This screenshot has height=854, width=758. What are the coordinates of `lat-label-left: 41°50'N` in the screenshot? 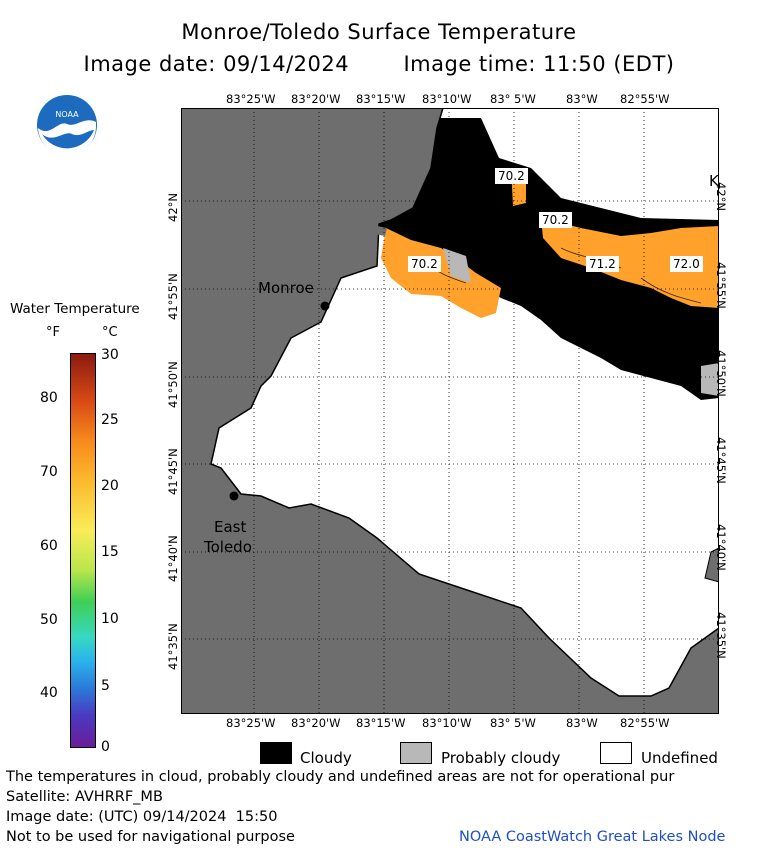 It's located at (173, 384).